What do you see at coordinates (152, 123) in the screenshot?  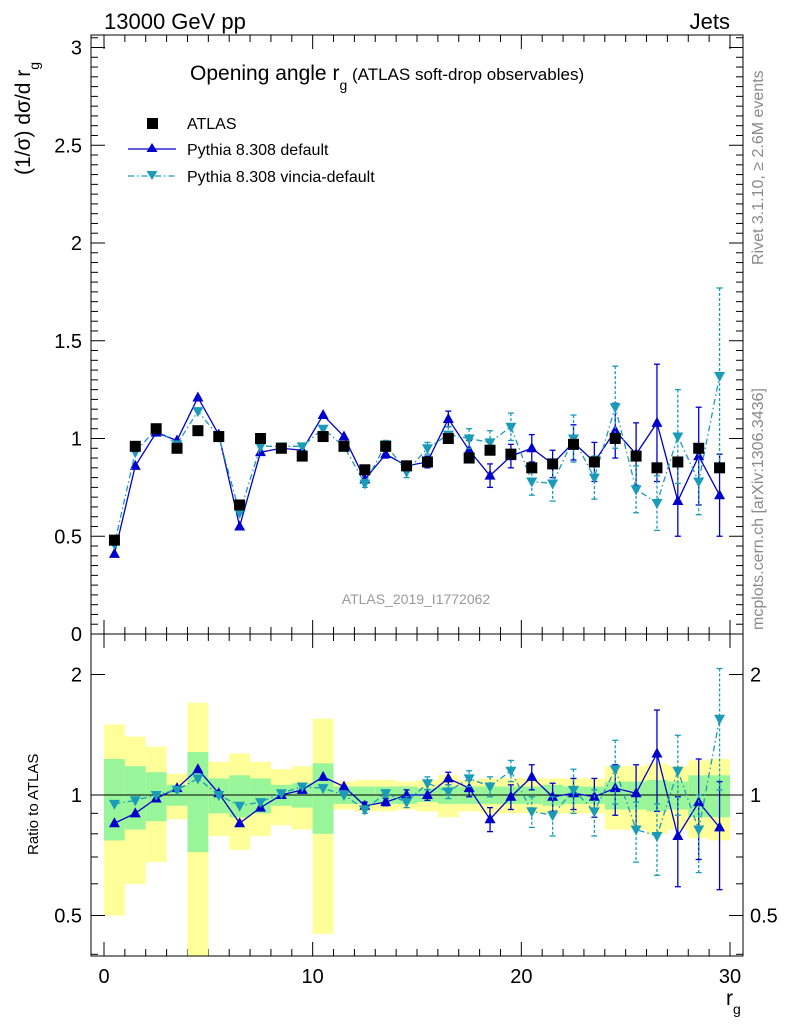 I see `legend-data-marker` at bounding box center [152, 123].